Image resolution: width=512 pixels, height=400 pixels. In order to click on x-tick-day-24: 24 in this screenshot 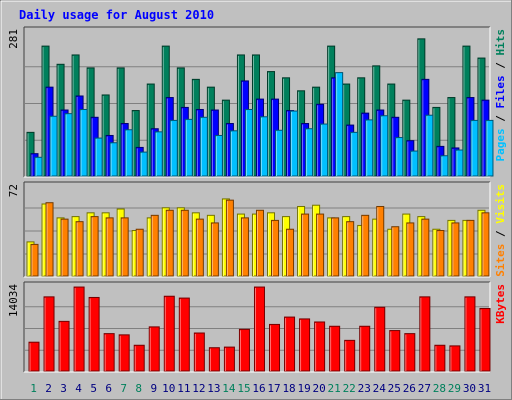, I will do `click(380, 388)`.